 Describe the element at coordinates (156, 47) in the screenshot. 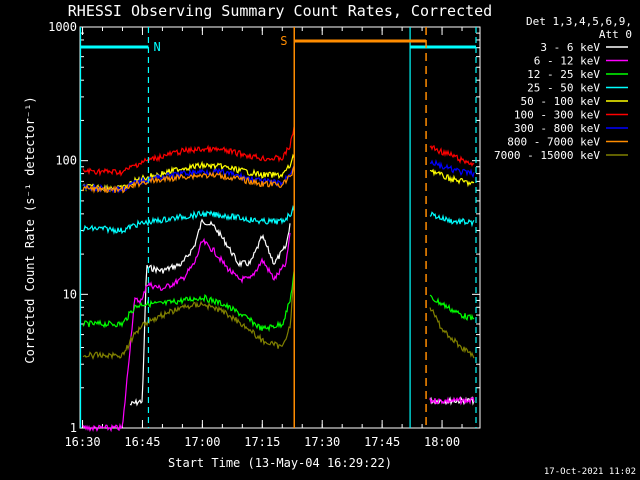

I see `night-label: N` at that location.